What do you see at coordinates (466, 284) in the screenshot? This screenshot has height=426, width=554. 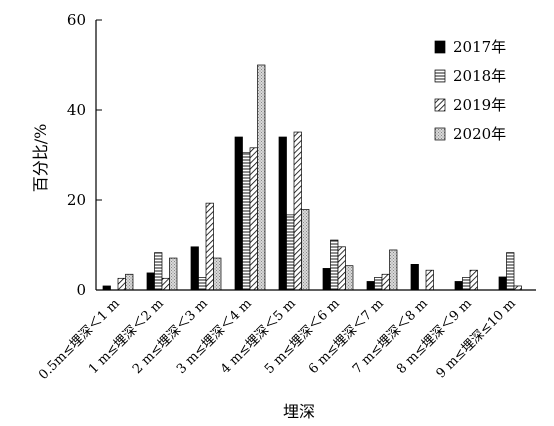 I see `bar-2018年-8` at bounding box center [466, 284].